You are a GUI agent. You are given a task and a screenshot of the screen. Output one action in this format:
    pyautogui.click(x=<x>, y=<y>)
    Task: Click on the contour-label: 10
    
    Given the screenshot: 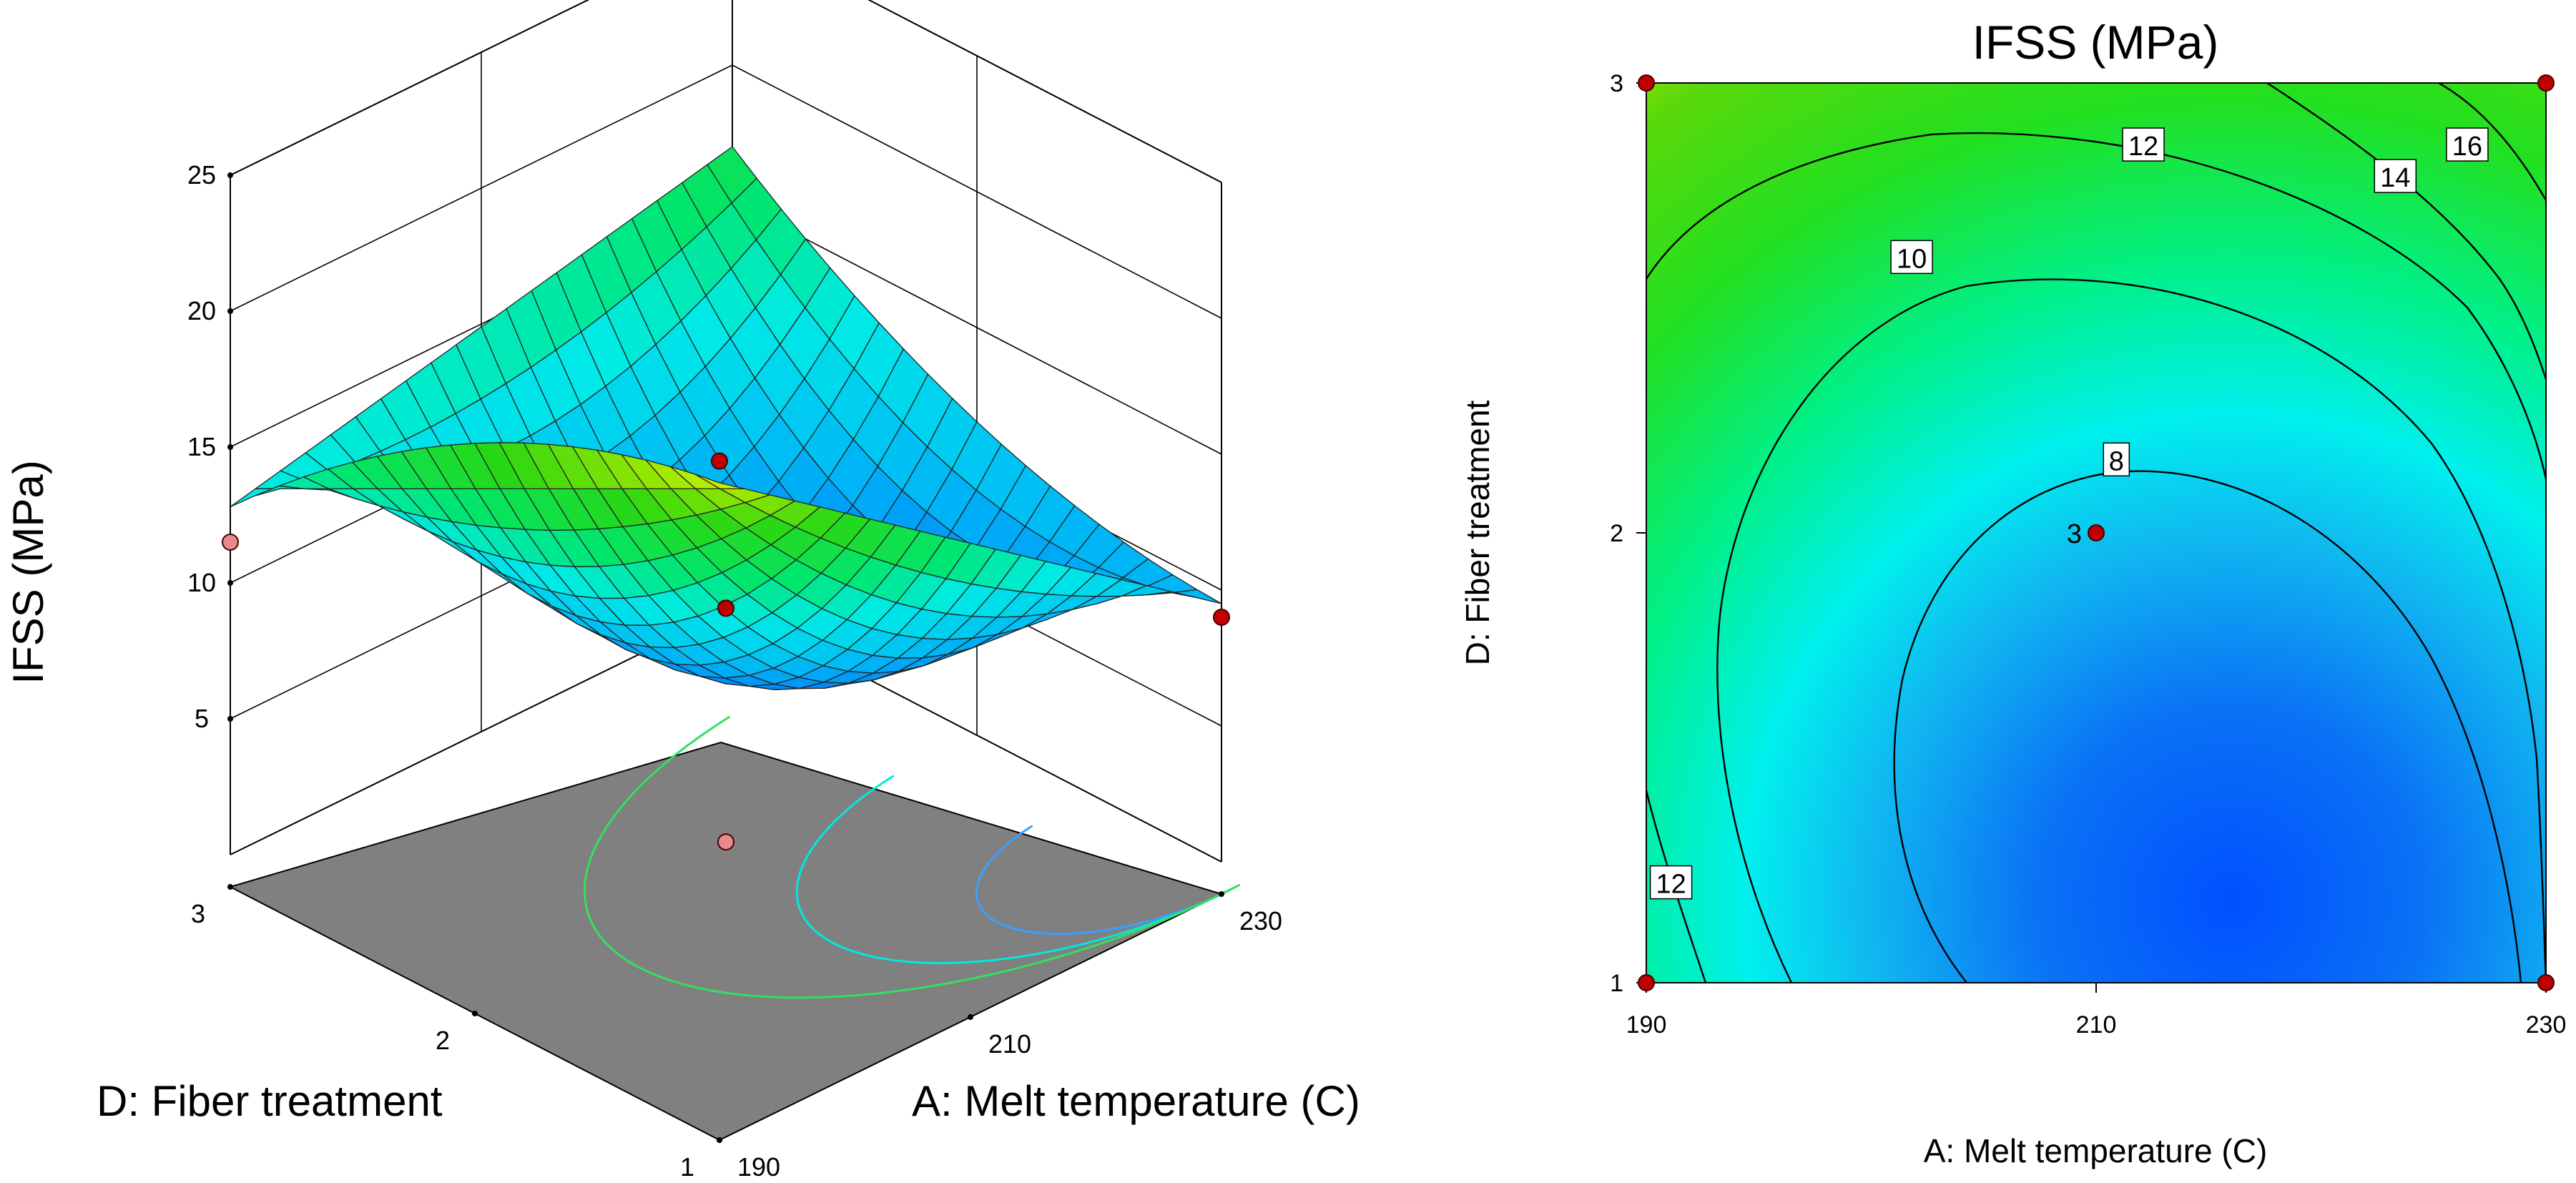 What is the action you would take?
    pyautogui.click(x=1912, y=259)
    